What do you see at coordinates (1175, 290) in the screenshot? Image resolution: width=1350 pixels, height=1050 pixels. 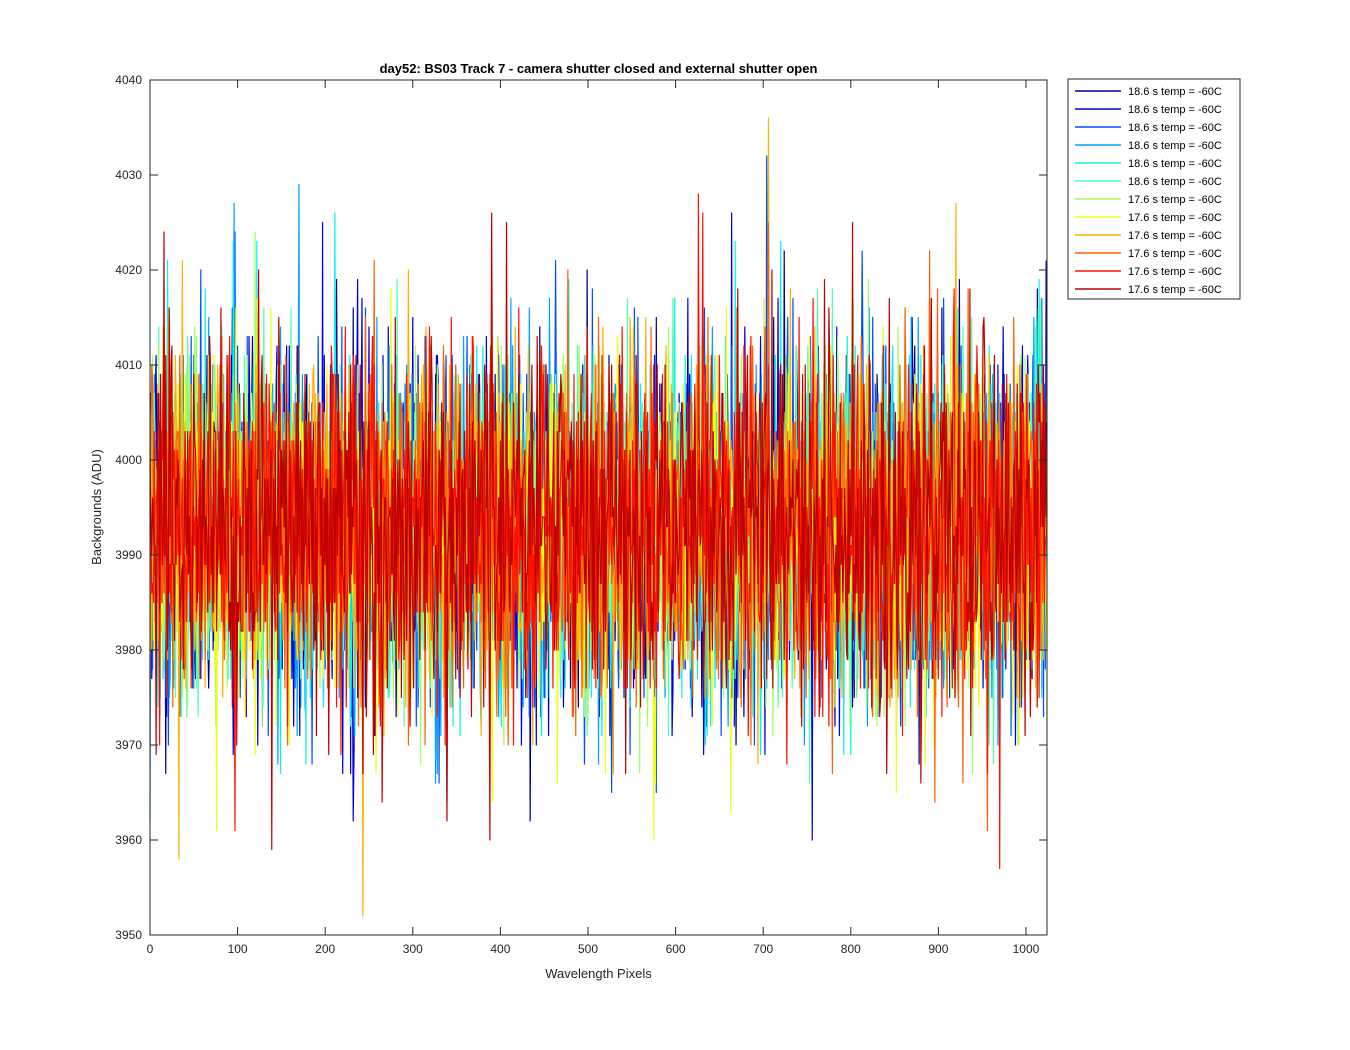 I see `legend-entry-12: 17.6 s temp = -60C` at bounding box center [1175, 290].